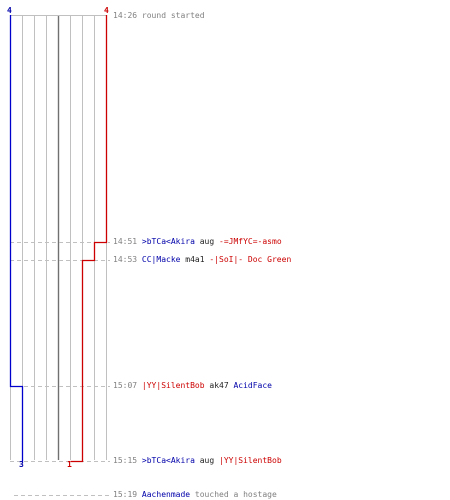 This screenshot has height=500, width=450. I want to click on event-kill: 15:15 >bTCa<Akira aug |YY|SilentBob, so click(197, 461).